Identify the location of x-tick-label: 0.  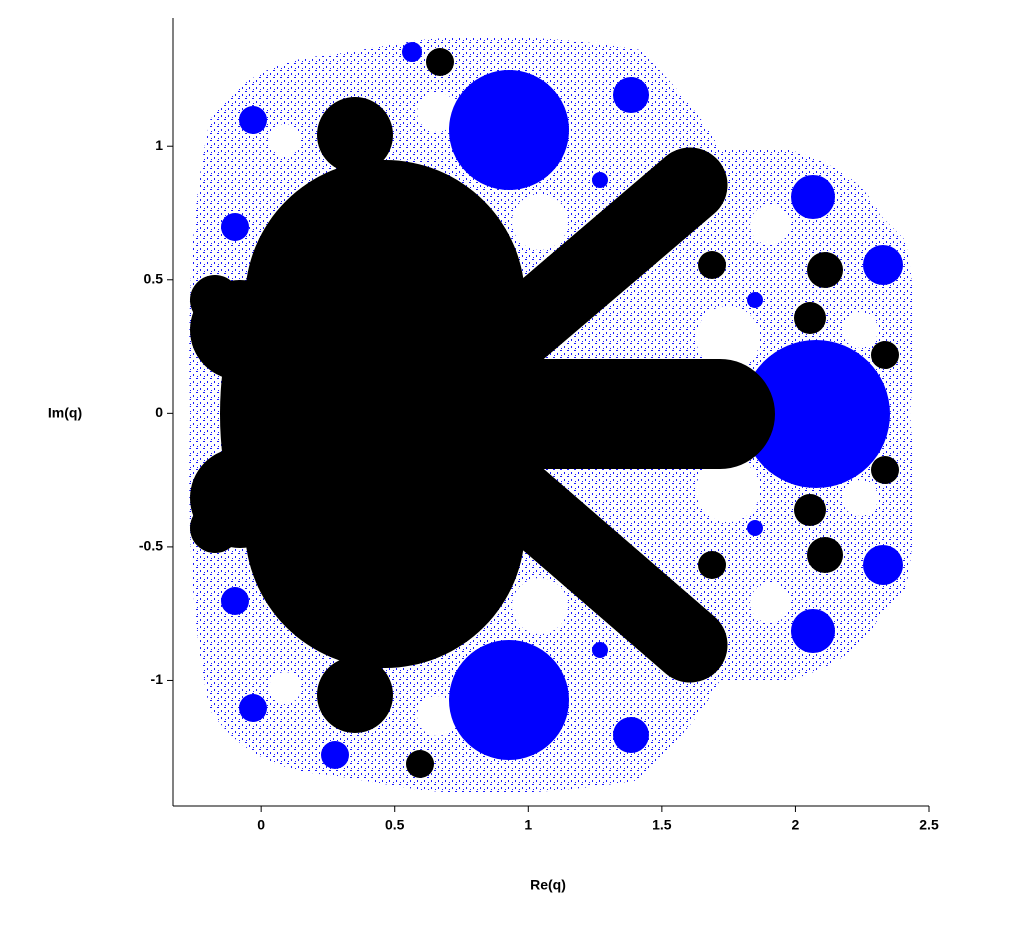
(261, 825).